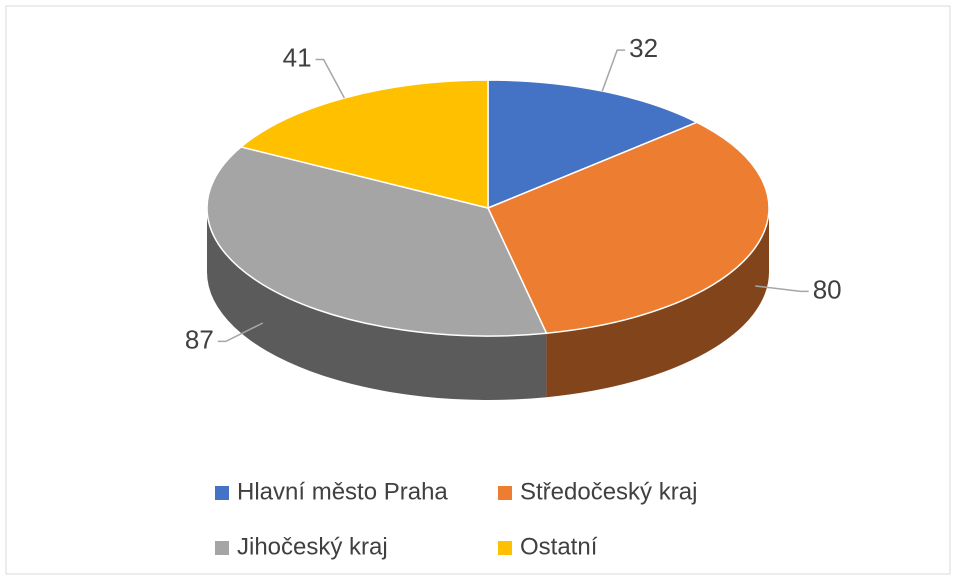  I want to click on legend-label: Středočeský kraj, so click(608, 491).